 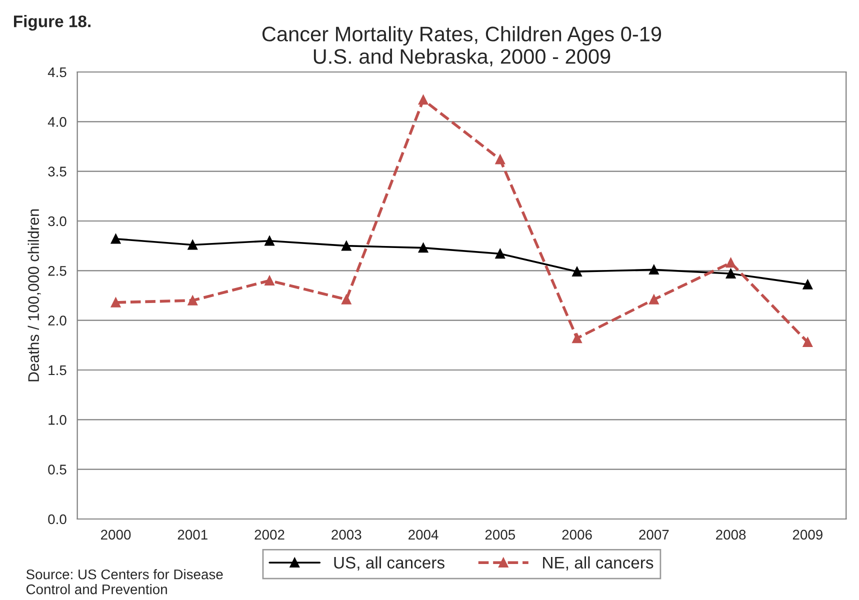 I want to click on y-tick-label: 4.5, so click(x=57, y=72).